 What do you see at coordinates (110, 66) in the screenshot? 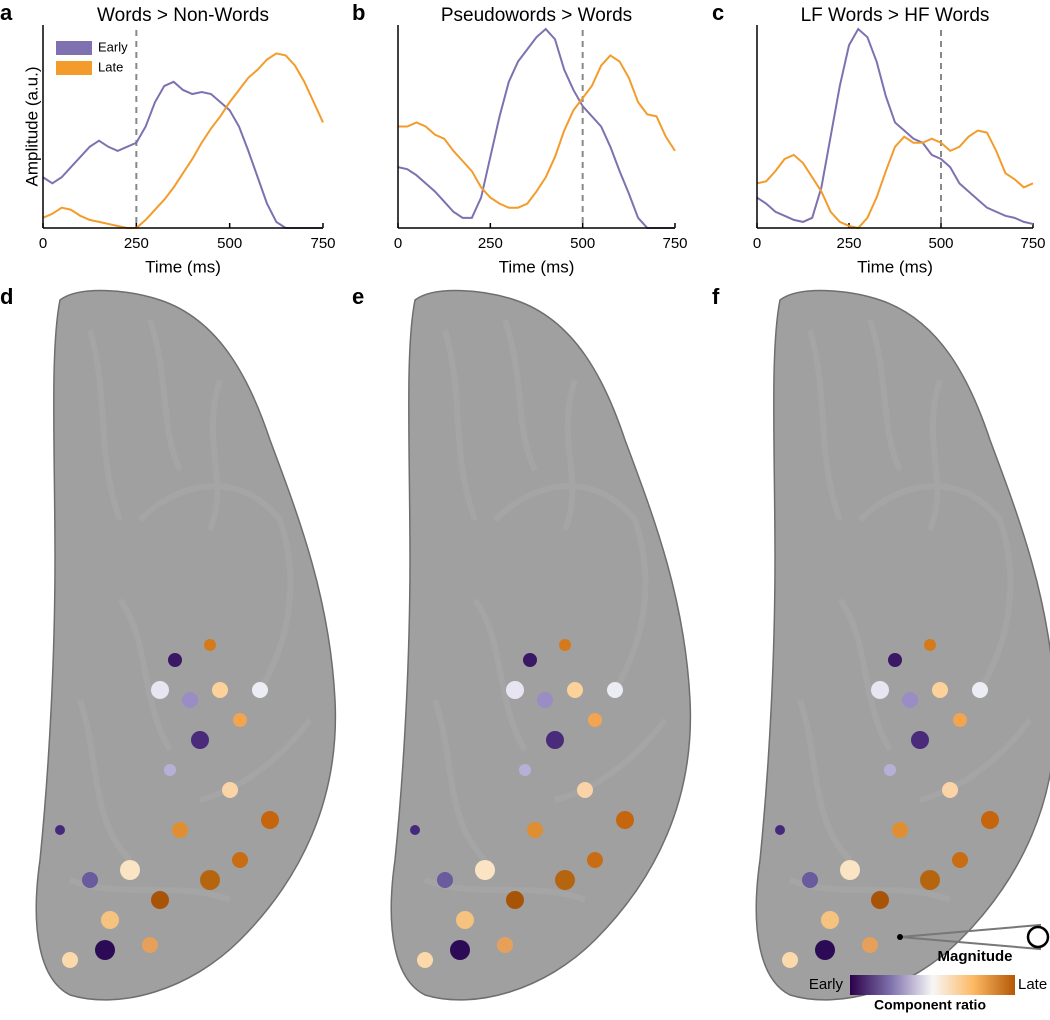
I see `legend-label: Late` at bounding box center [110, 66].